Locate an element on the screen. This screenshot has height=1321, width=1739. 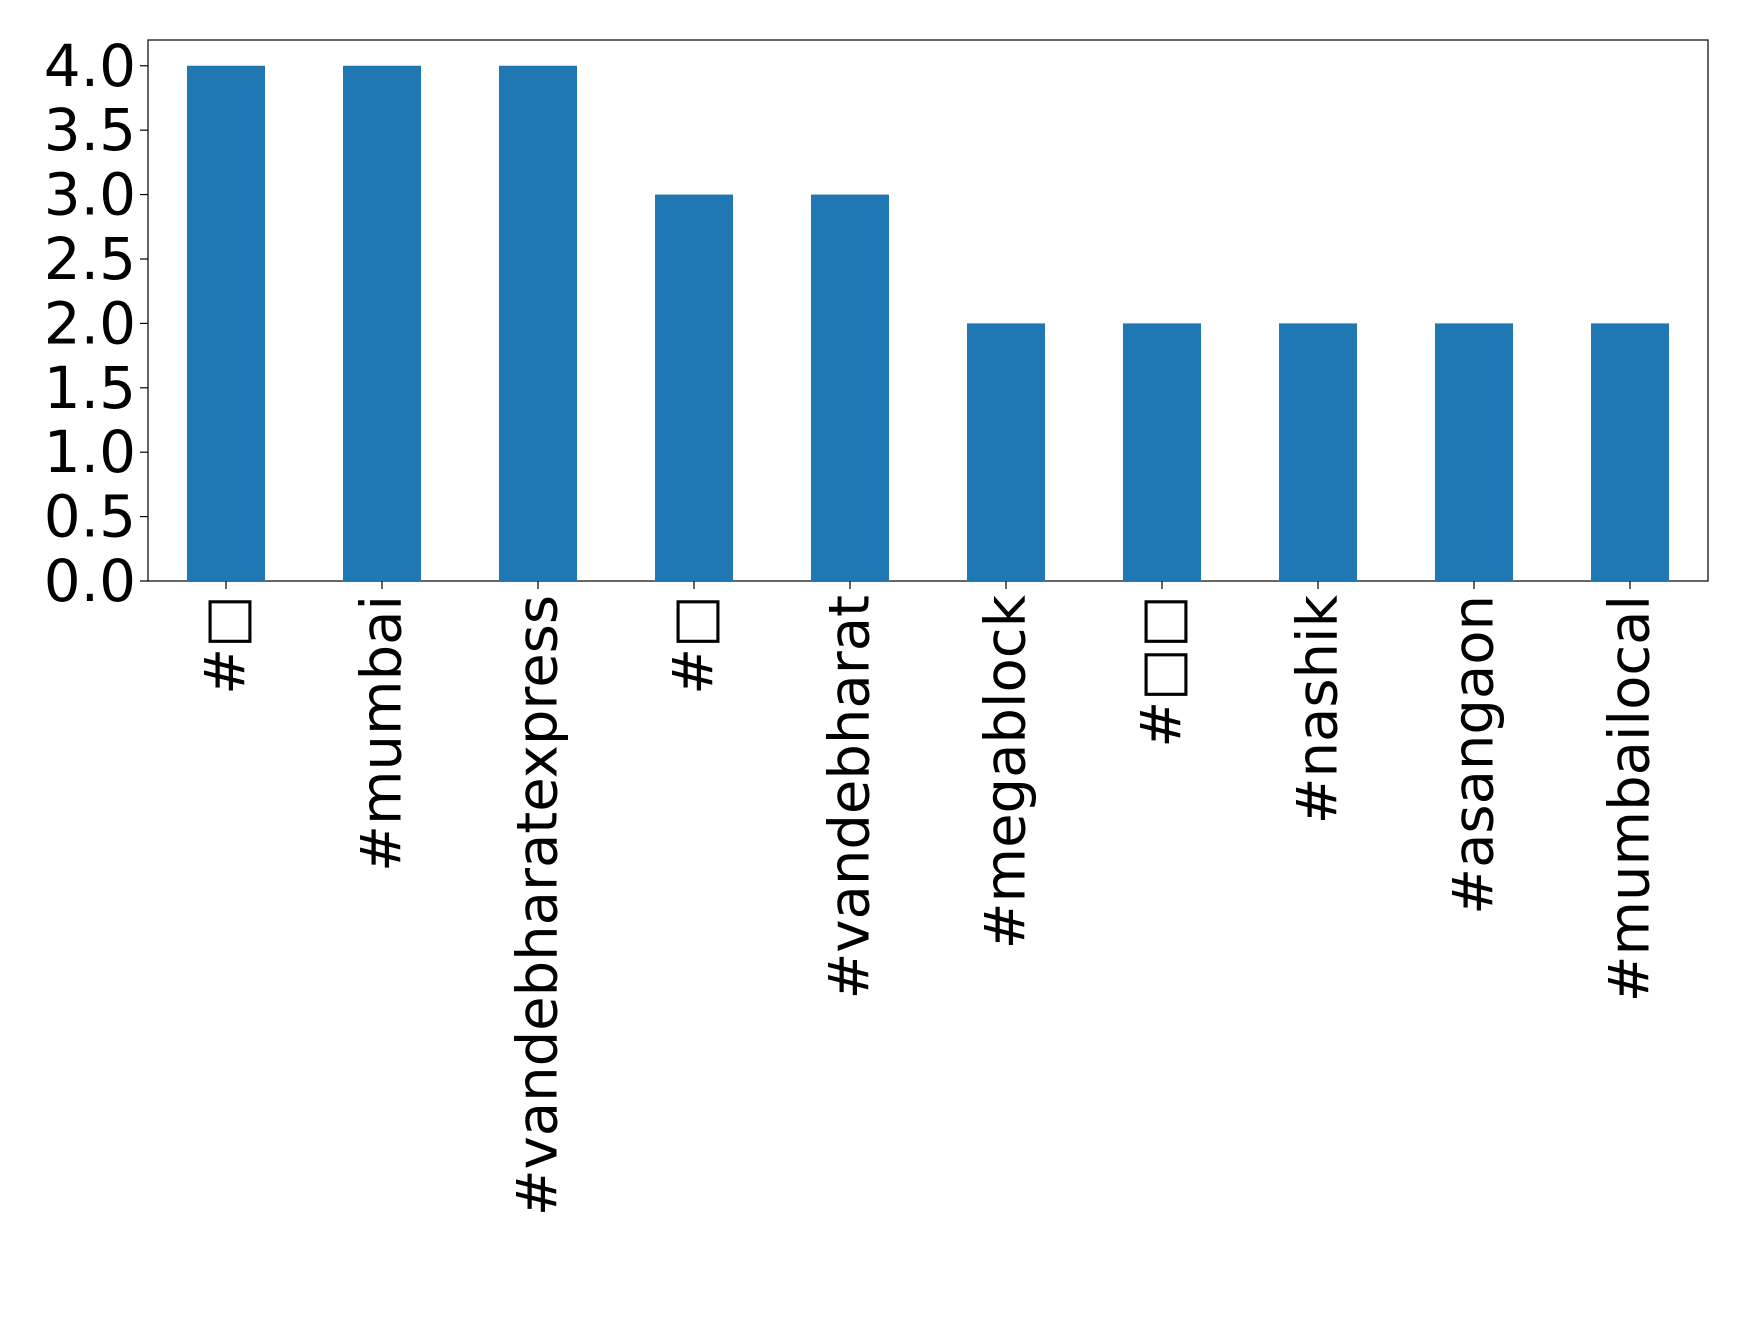
y-tick-label: 4.0 is located at coordinates (90, 66).